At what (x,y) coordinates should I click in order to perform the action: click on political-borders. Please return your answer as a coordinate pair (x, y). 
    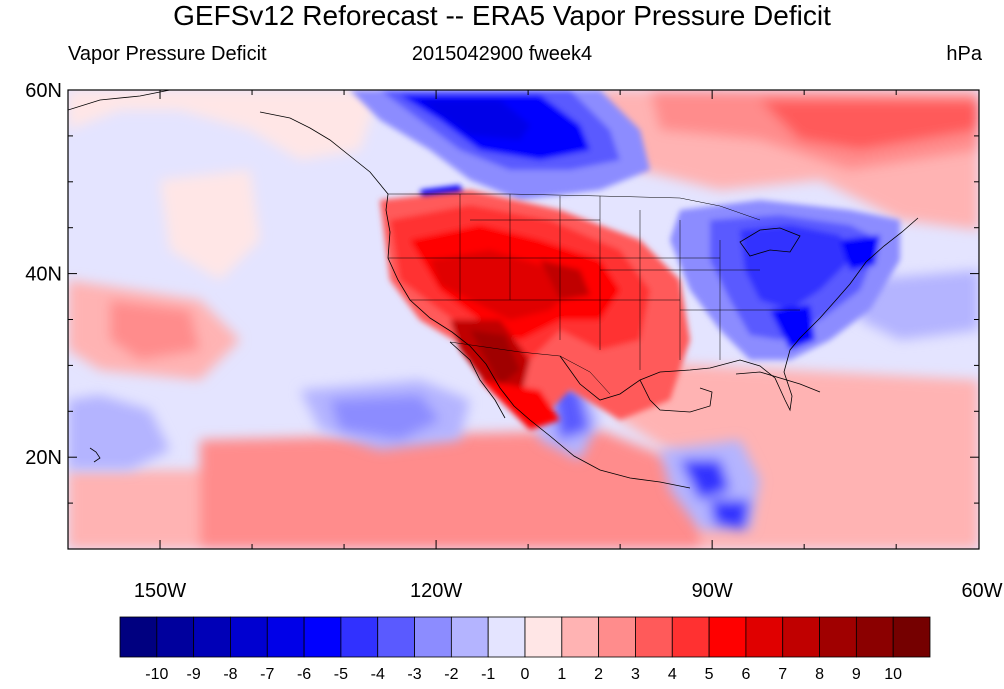
    Looking at the image, I should click on (594, 294).